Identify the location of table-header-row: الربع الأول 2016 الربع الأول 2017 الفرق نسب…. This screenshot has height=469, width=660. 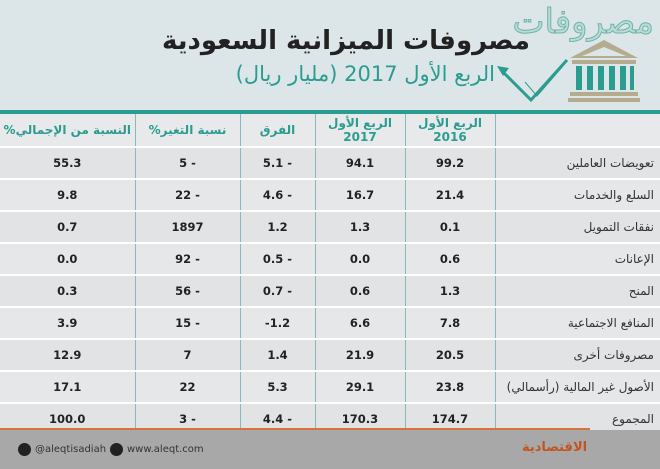
(330, 130).